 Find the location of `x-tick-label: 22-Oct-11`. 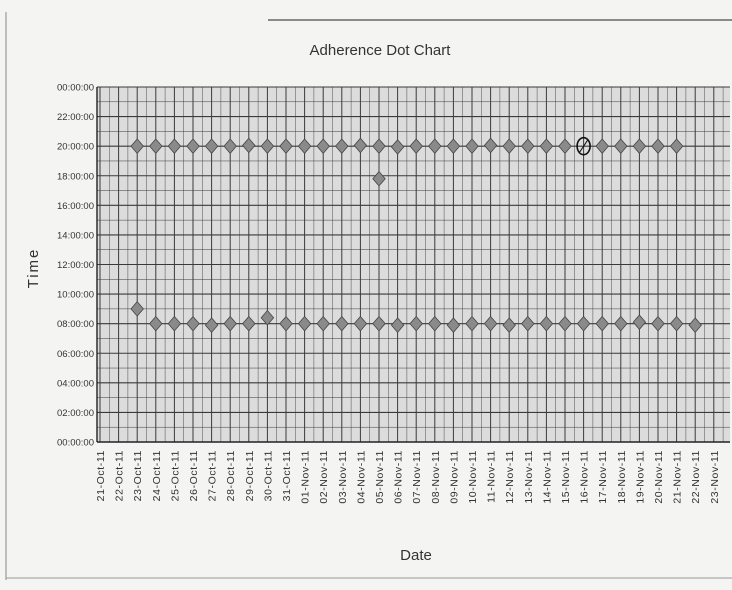

x-tick-label: 22-Oct-11 is located at coordinates (120, 475).